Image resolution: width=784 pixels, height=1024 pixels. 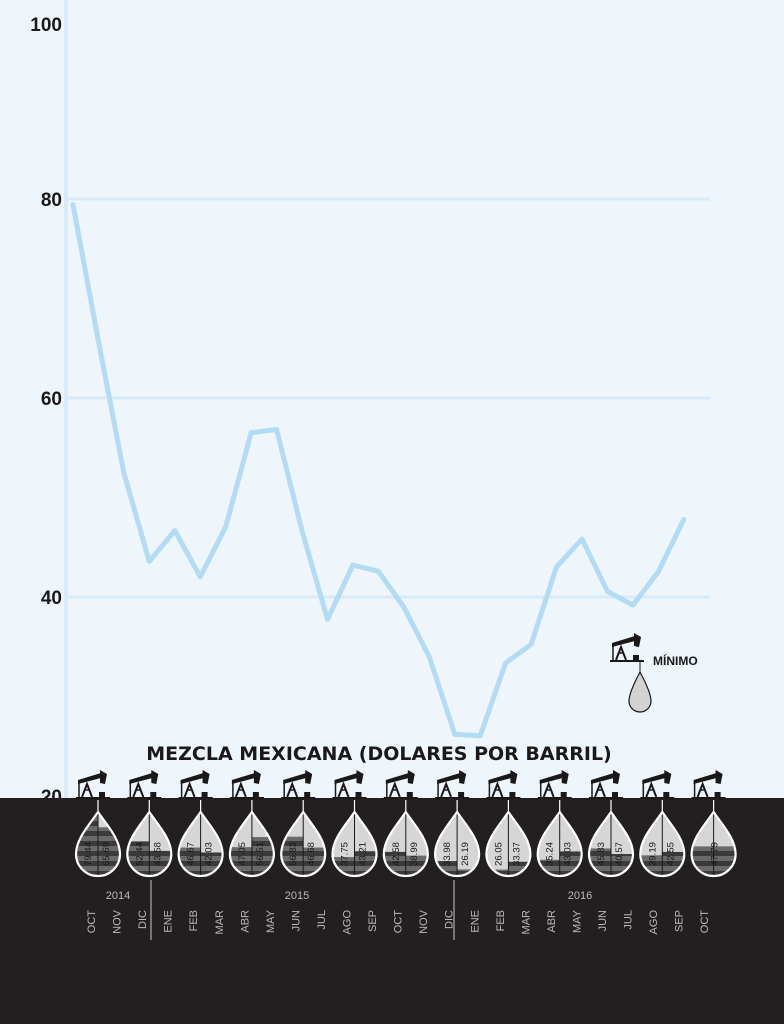 What do you see at coordinates (311, 854) in the screenshot?
I see `drop-value-label: 46.68` at bounding box center [311, 854].